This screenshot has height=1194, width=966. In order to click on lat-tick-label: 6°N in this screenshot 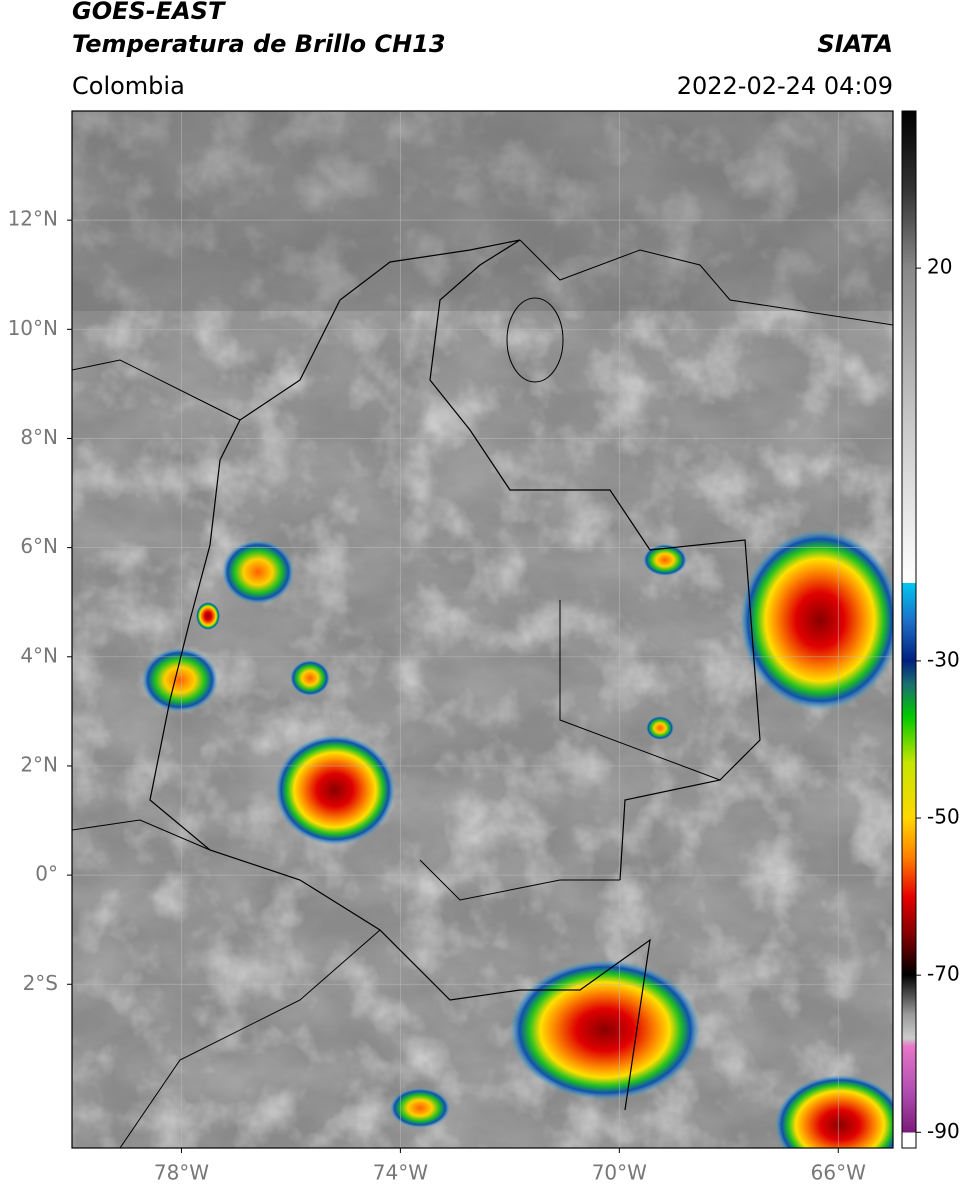, I will do `click(39, 546)`.